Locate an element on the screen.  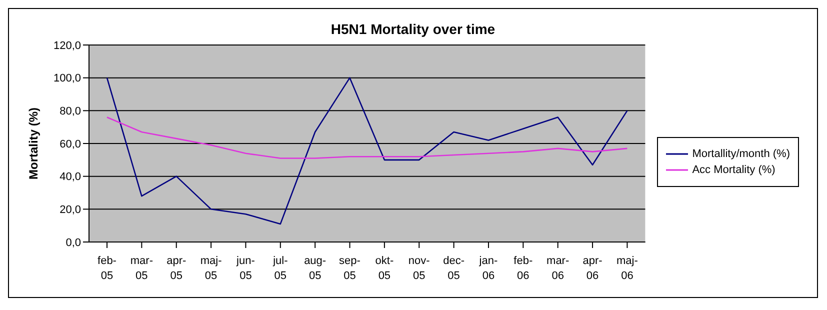
y-tick-label: 120,0 is located at coordinates (67, 46).